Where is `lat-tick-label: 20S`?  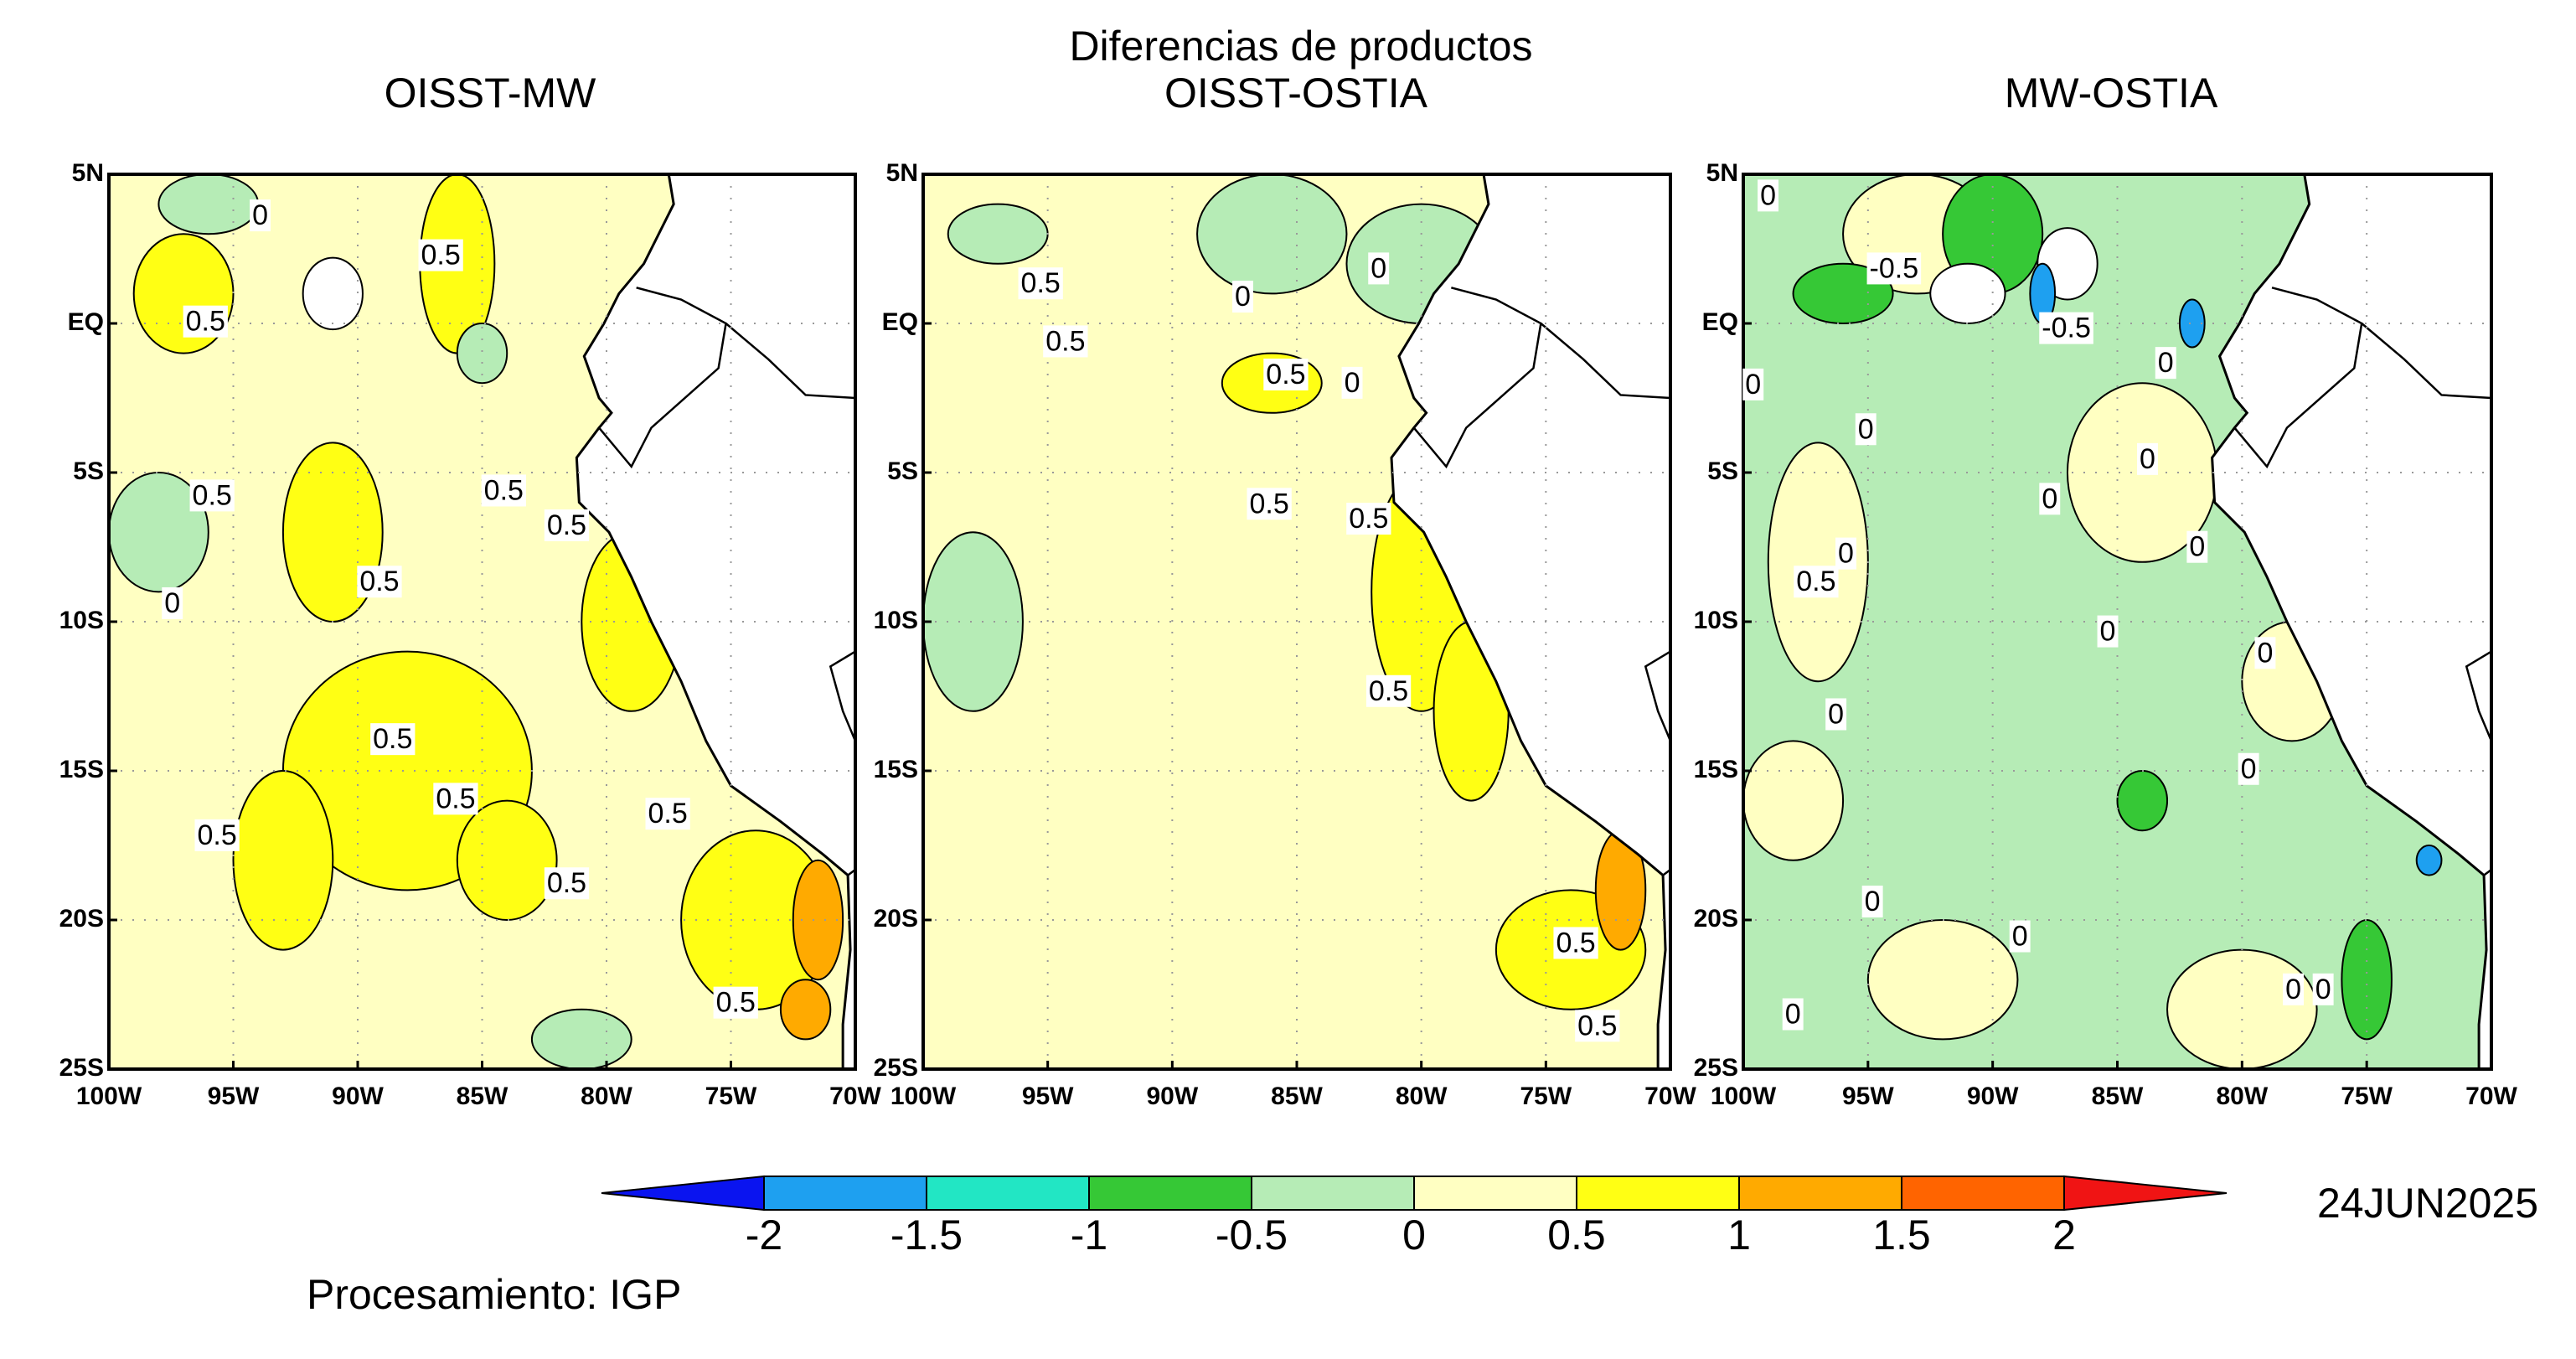
lat-tick-label: 20S is located at coordinates (896, 919).